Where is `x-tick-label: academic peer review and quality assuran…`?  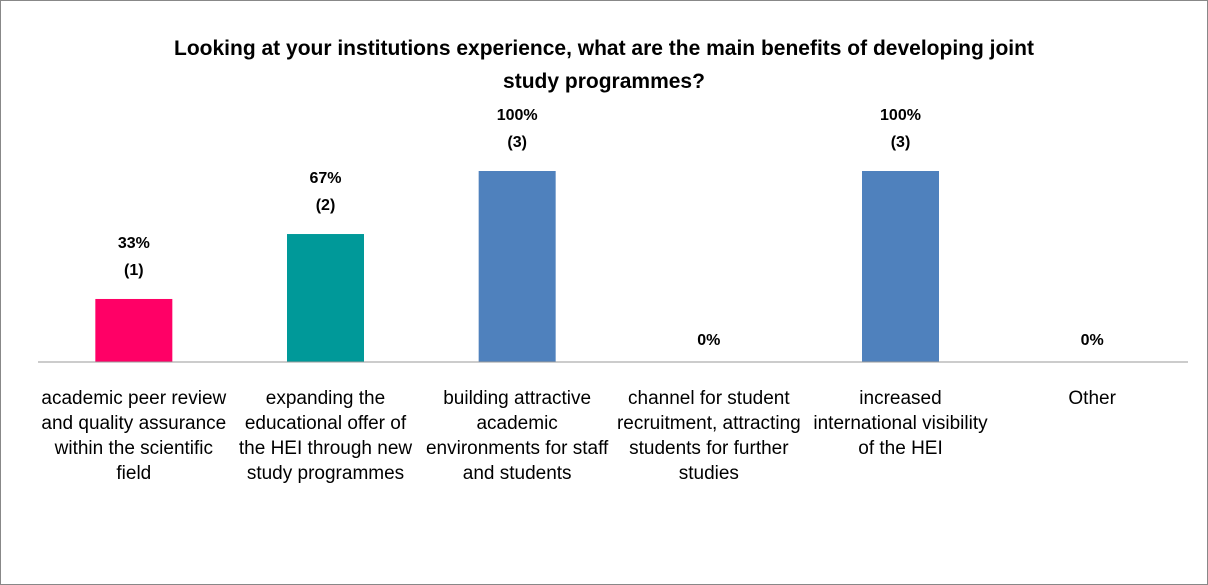
x-tick-label: academic peer review and quality assuran… is located at coordinates (134, 436).